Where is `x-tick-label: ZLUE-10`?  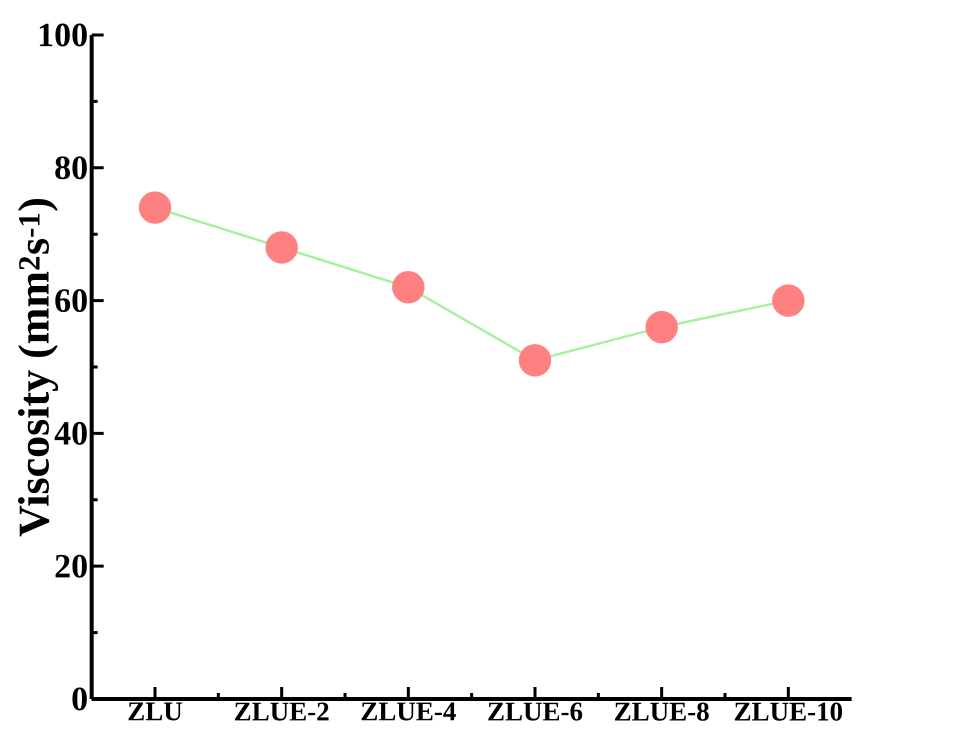 x-tick-label: ZLUE-10 is located at coordinates (788, 711).